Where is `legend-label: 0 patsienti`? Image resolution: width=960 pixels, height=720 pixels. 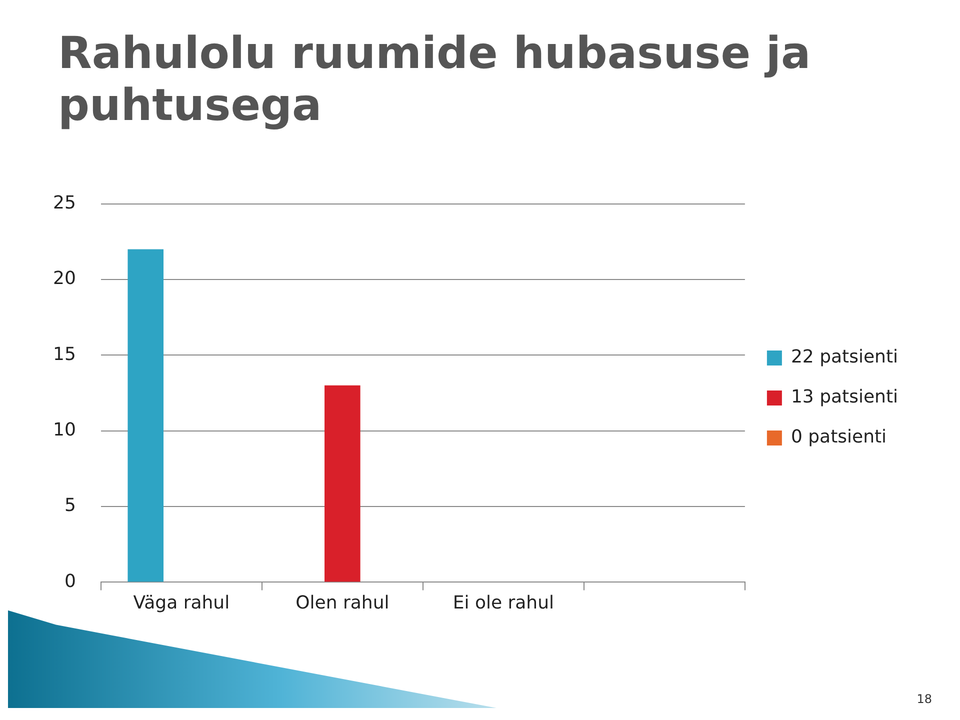
legend-label: 0 patsienti is located at coordinates (838, 437).